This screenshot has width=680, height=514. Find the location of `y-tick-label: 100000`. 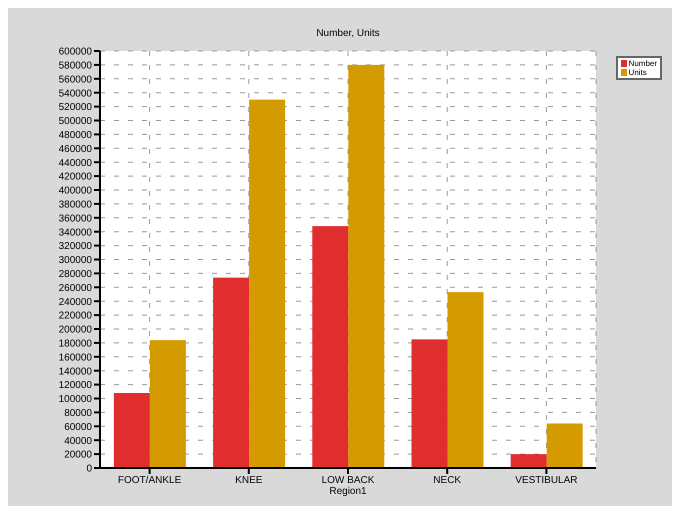

y-tick-label: 100000 is located at coordinates (75, 400).